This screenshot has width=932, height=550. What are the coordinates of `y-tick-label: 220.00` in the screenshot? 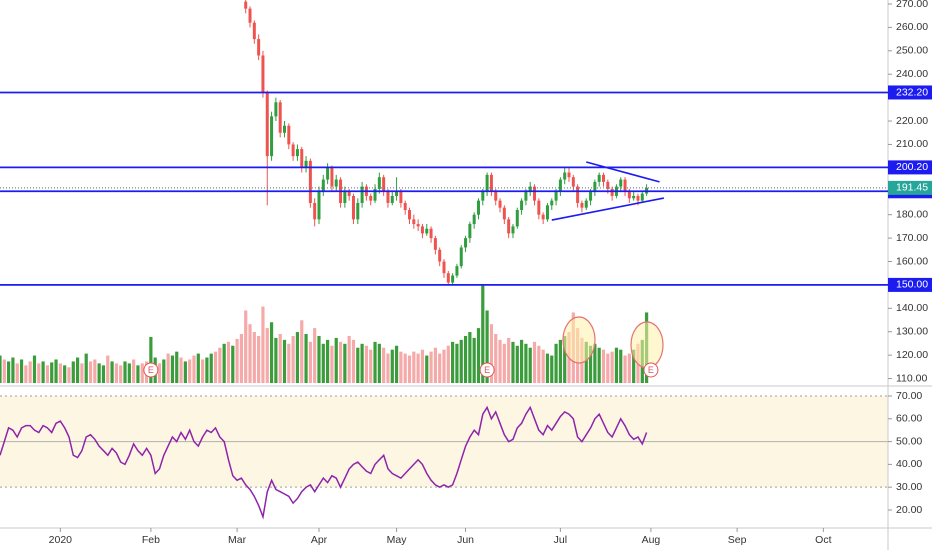 It's located at (912, 121).